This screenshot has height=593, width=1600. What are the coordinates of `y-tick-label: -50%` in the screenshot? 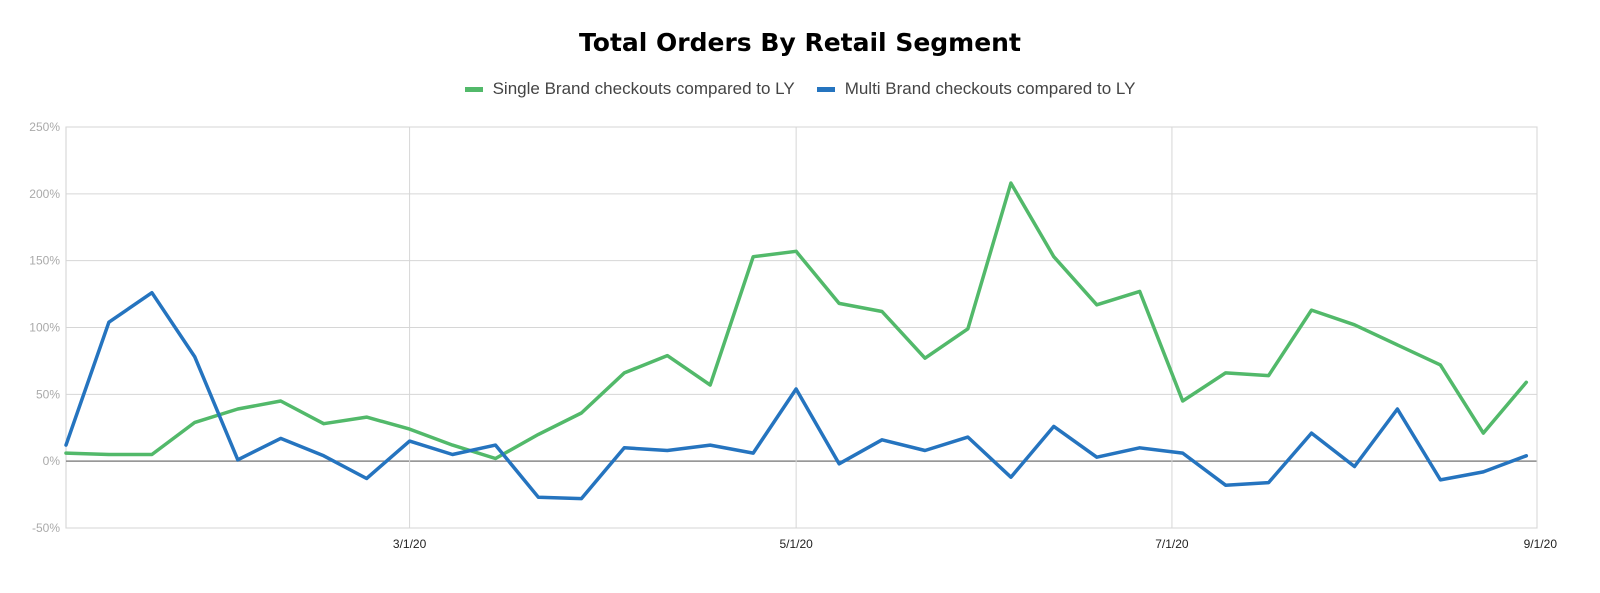 It's located at (46, 528).